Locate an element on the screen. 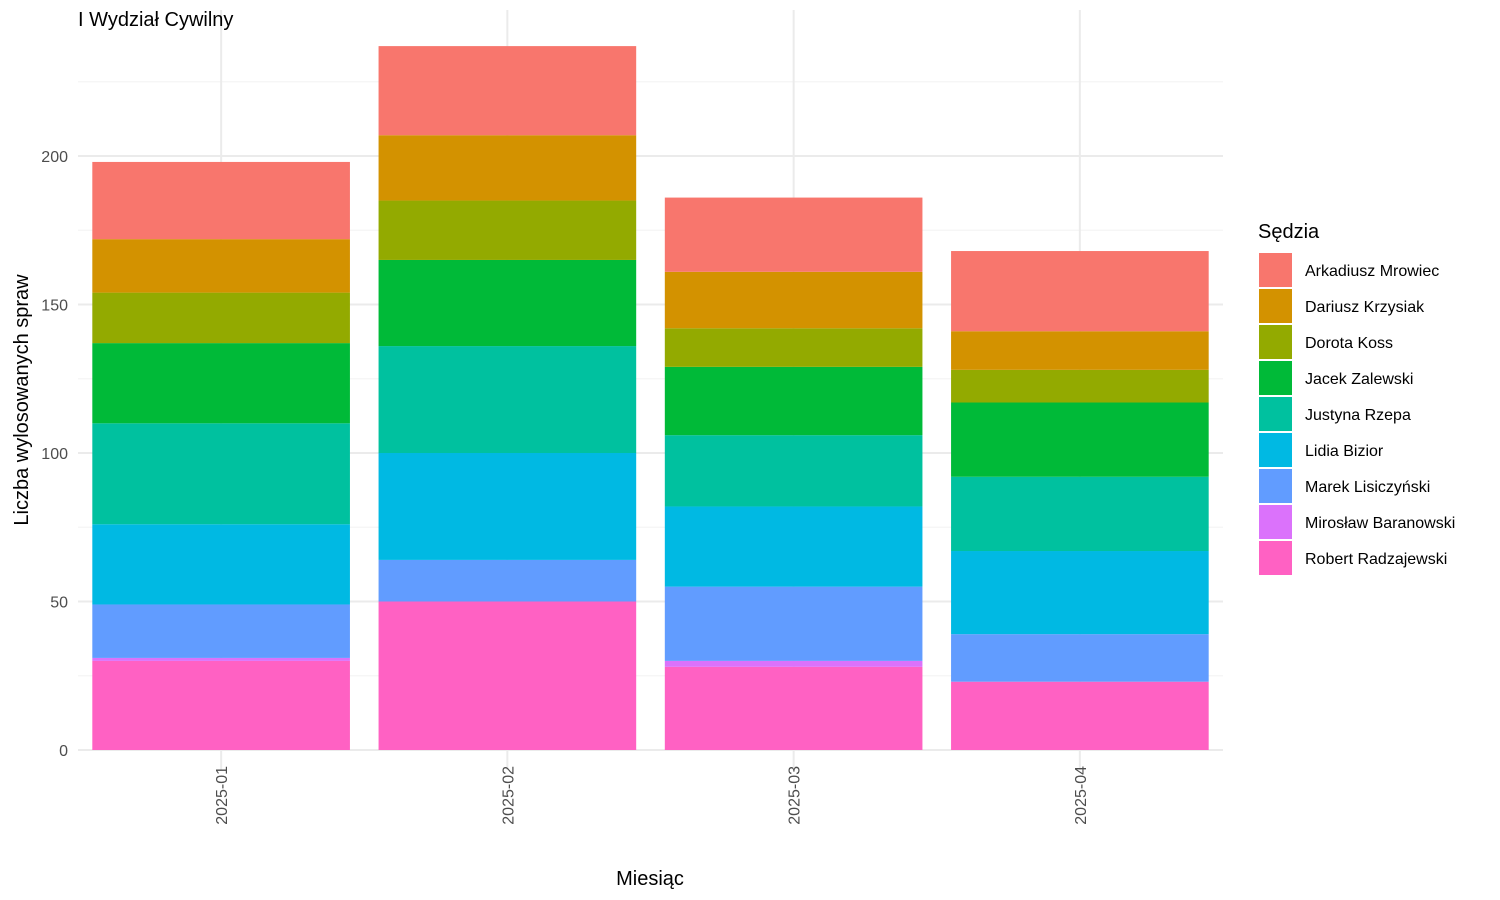 The height and width of the screenshot is (900, 1500). legend-label: Justyna Rzepa is located at coordinates (1358, 415).